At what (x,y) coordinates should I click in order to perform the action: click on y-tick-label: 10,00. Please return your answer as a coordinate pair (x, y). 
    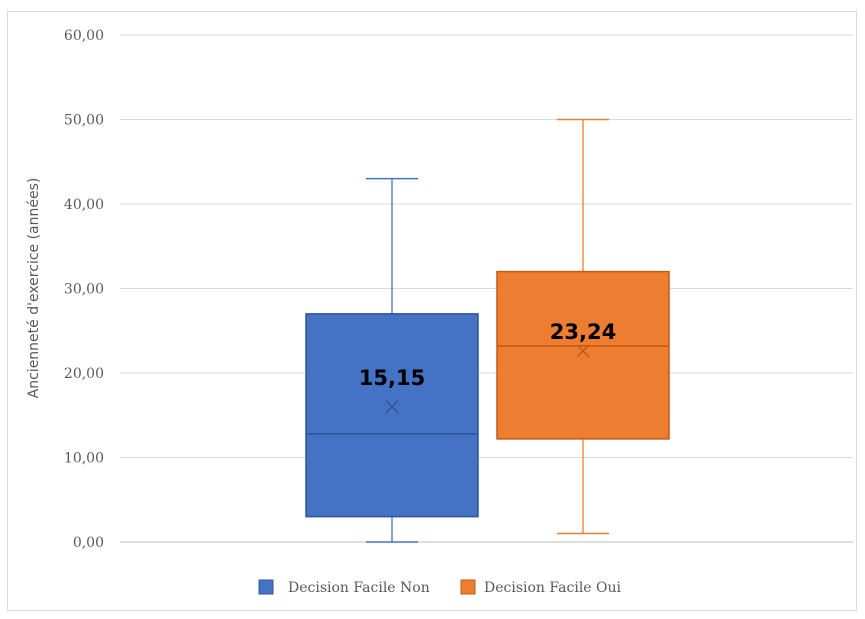
    Looking at the image, I should click on (84, 459).